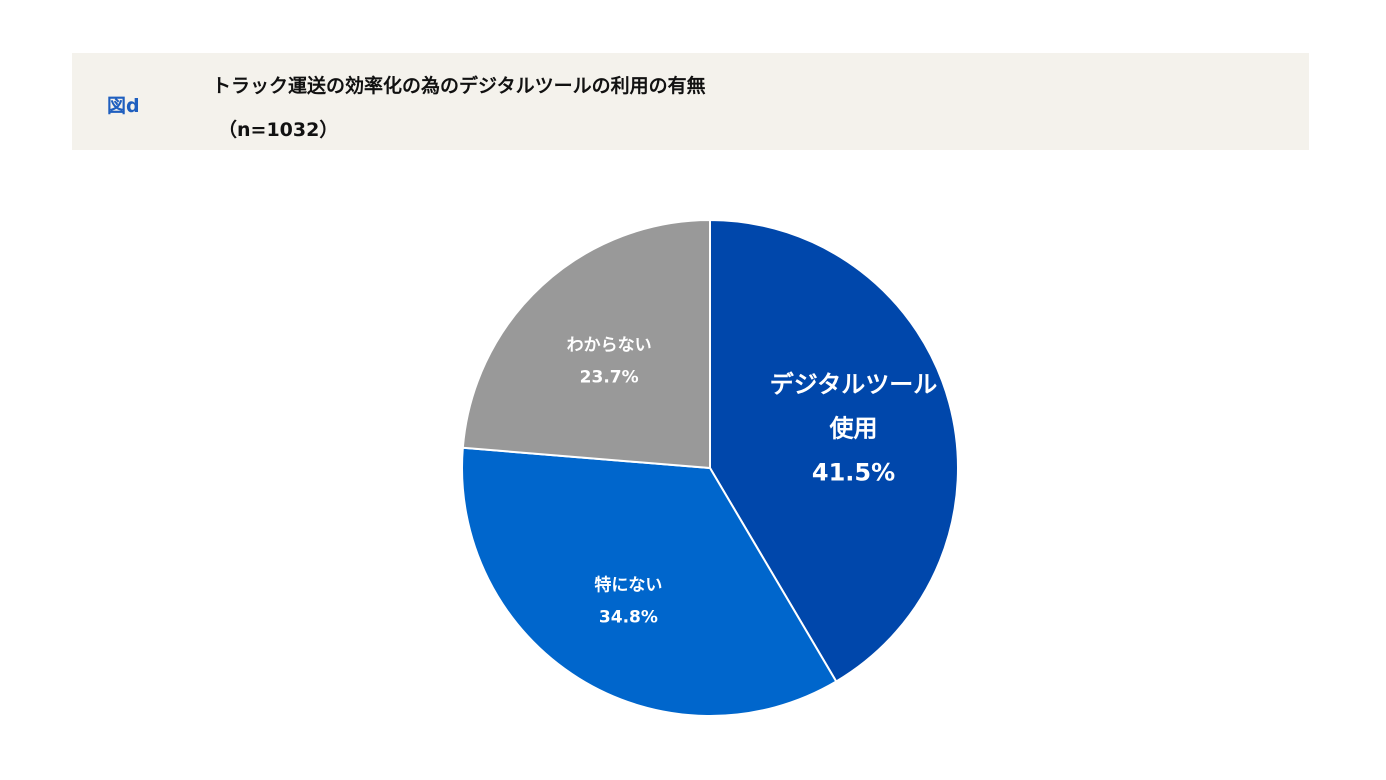 The height and width of the screenshot is (780, 1386). Describe the element at coordinates (853, 429) in the screenshot. I see `slice-category-label: 使用` at that location.